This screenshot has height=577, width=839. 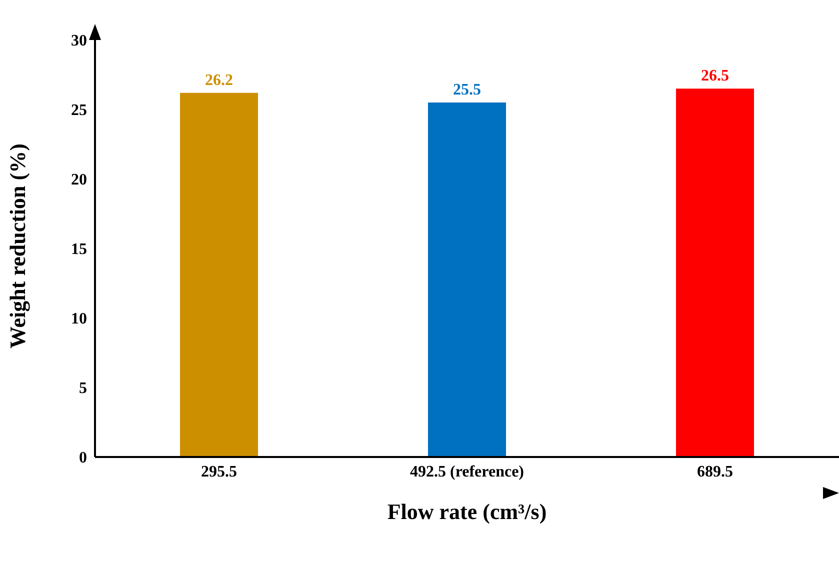 I want to click on data-label: 26.5, so click(x=715, y=76).